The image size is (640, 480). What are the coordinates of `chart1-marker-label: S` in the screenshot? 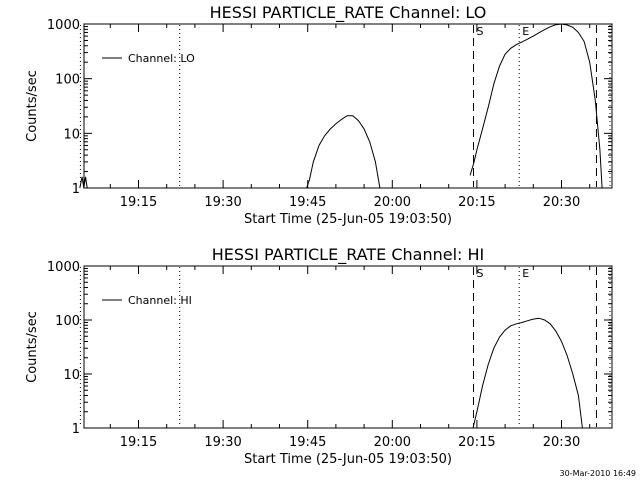 It's located at (480, 31).